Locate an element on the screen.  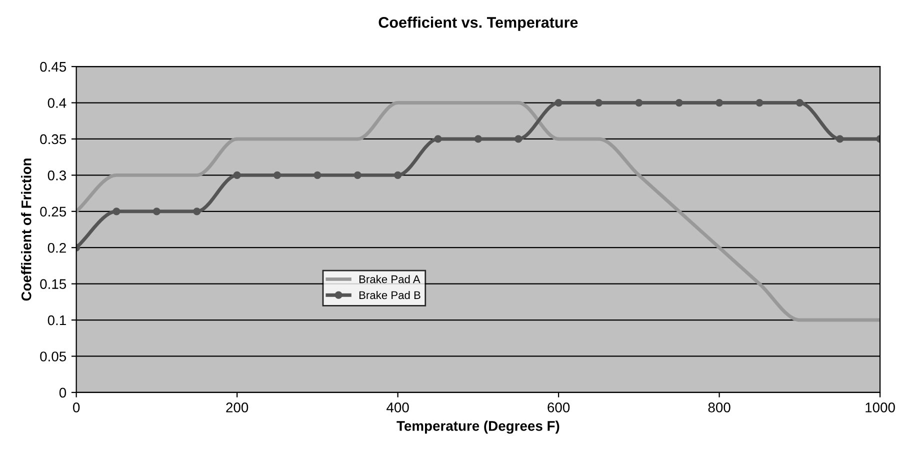
x-tick-label: 600 is located at coordinates (559, 407).